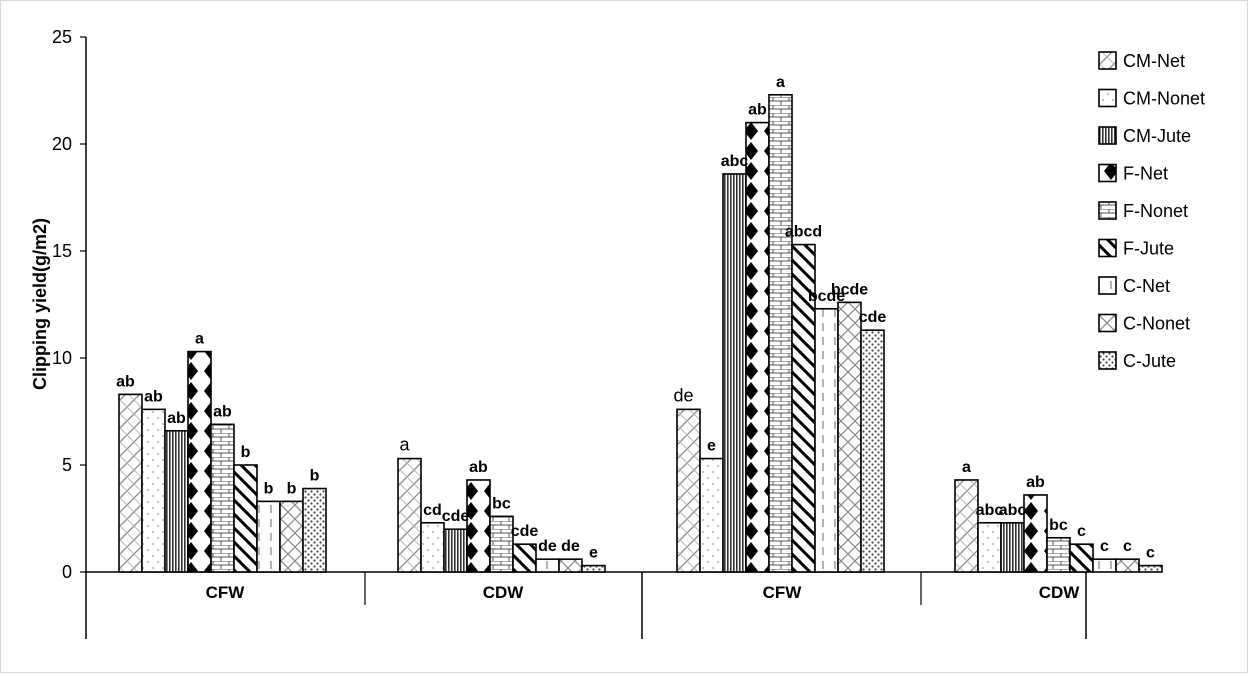 The height and width of the screenshot is (677, 1248). I want to click on legend-swatch-f-net, so click(1107, 173).